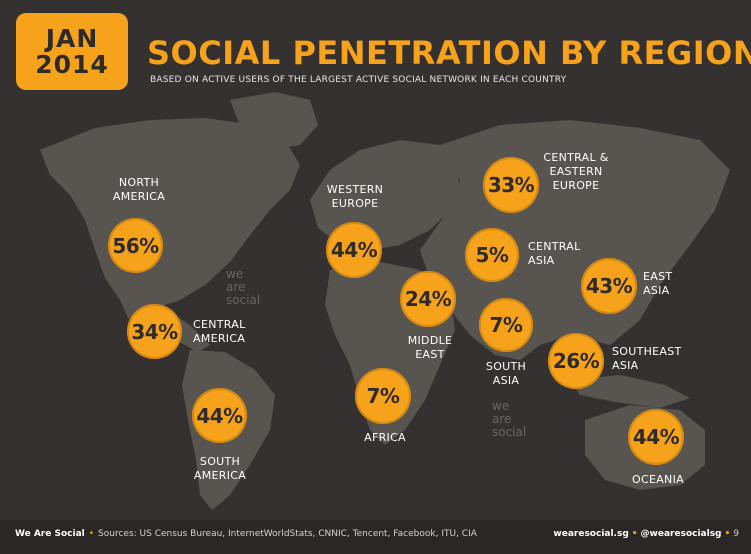  I want to click on region-label-east-asia: EAST ASIA, so click(658, 283).